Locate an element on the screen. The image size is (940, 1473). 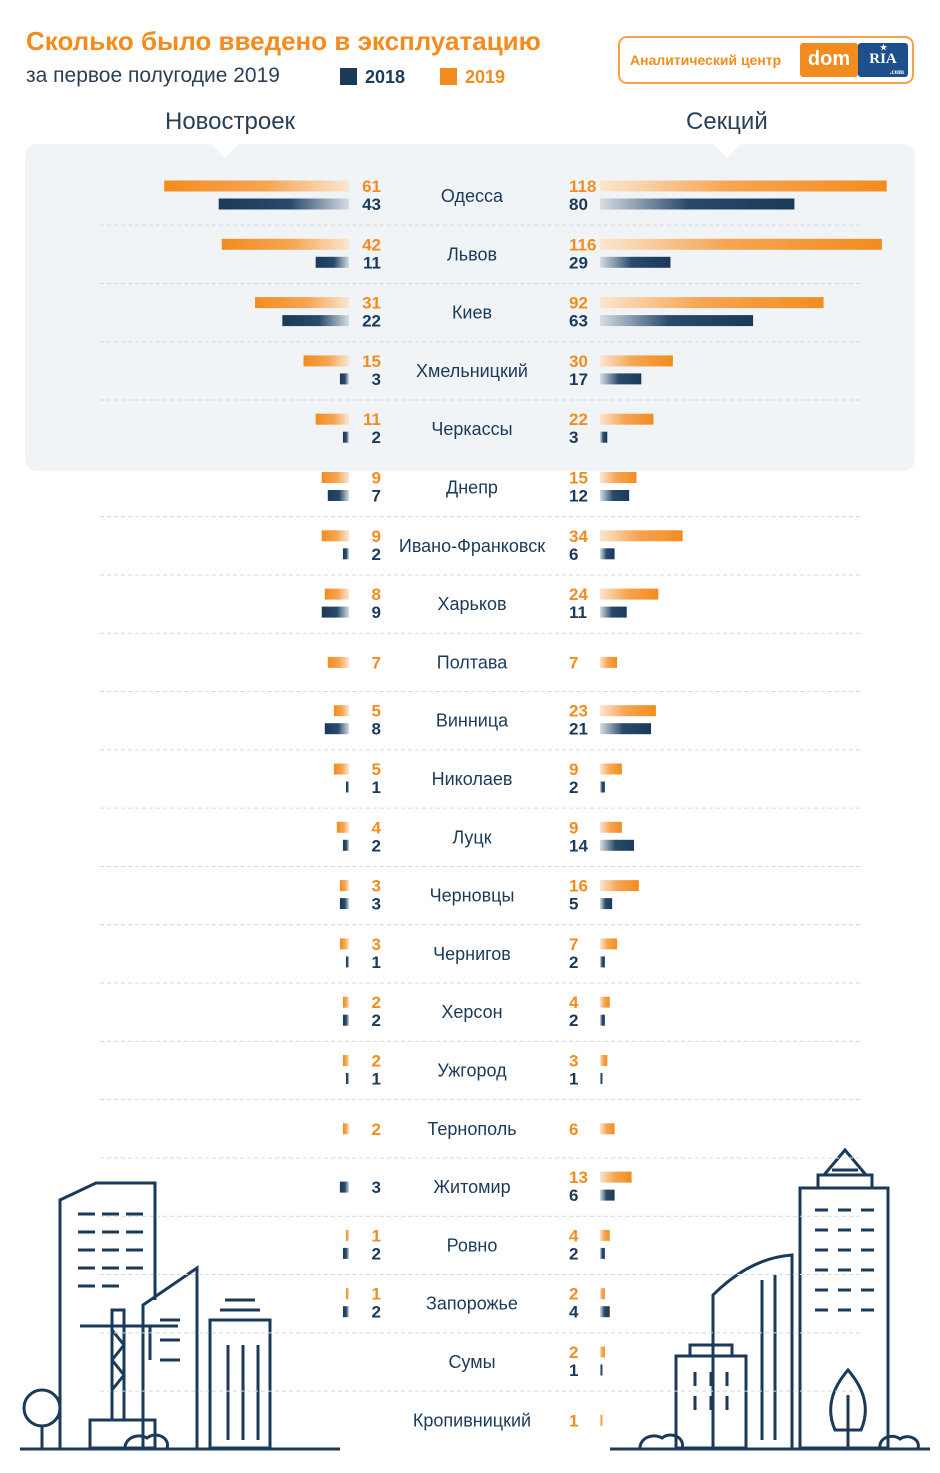
value-sekciy-2019: 3 is located at coordinates (573, 1061).